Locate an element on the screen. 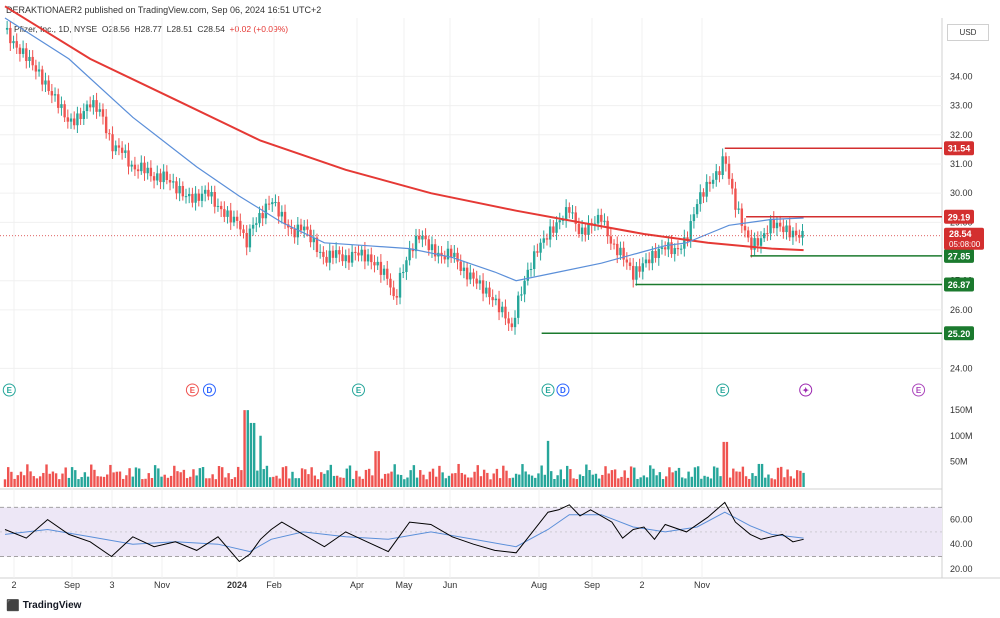 This screenshot has height=618, width=1000. last-price-badge is located at coordinates (964, 238).